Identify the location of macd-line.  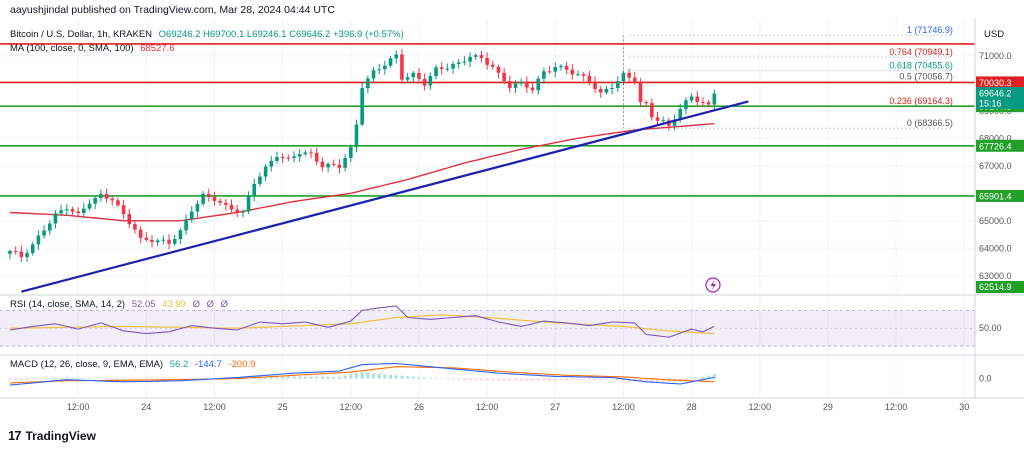
(362, 374).